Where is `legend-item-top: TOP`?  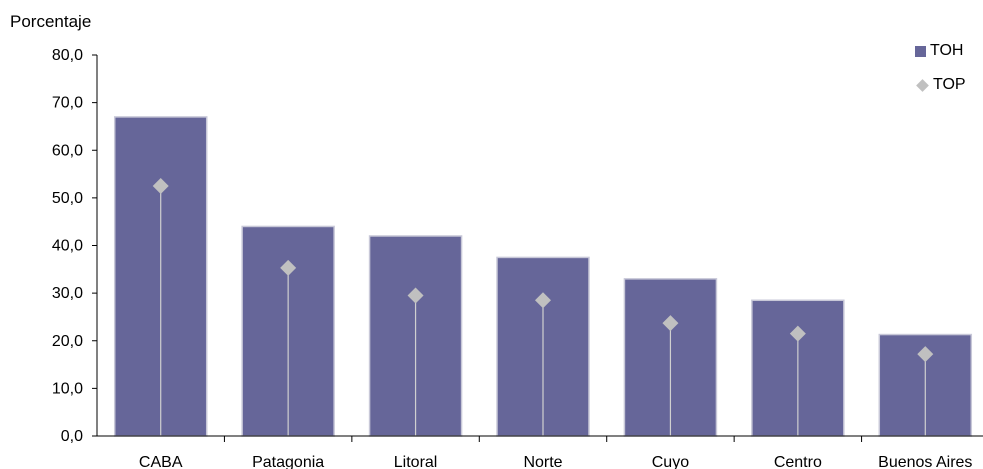 legend-item-top: TOP is located at coordinates (940, 85).